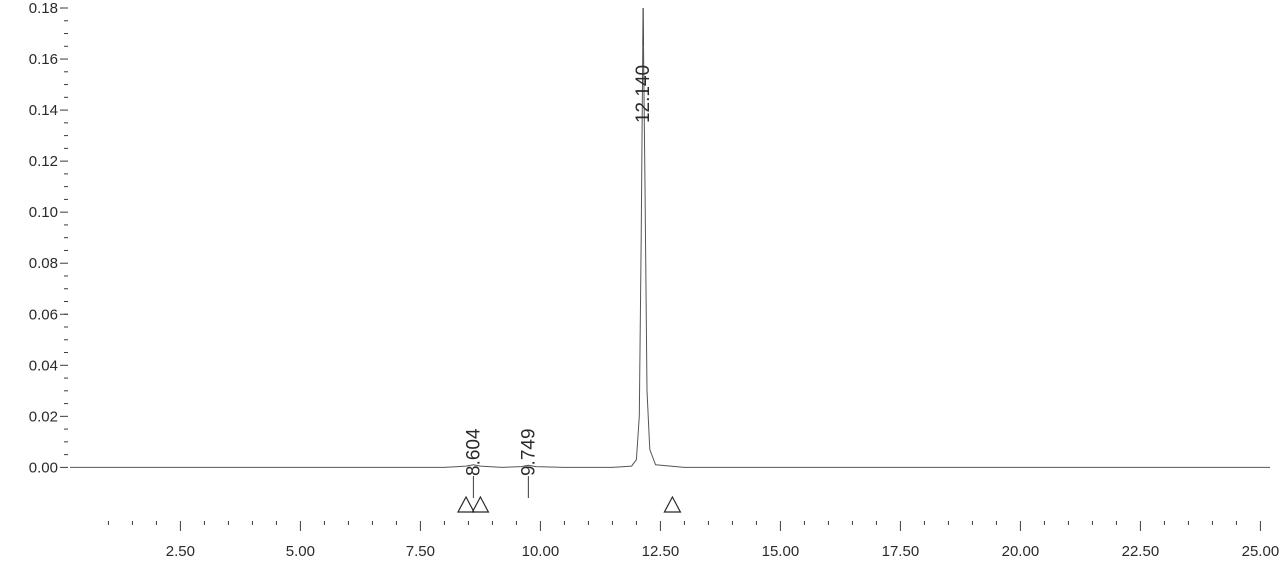  What do you see at coordinates (43, 110) in the screenshot?
I see `y-tick-label: 0.14` at bounding box center [43, 110].